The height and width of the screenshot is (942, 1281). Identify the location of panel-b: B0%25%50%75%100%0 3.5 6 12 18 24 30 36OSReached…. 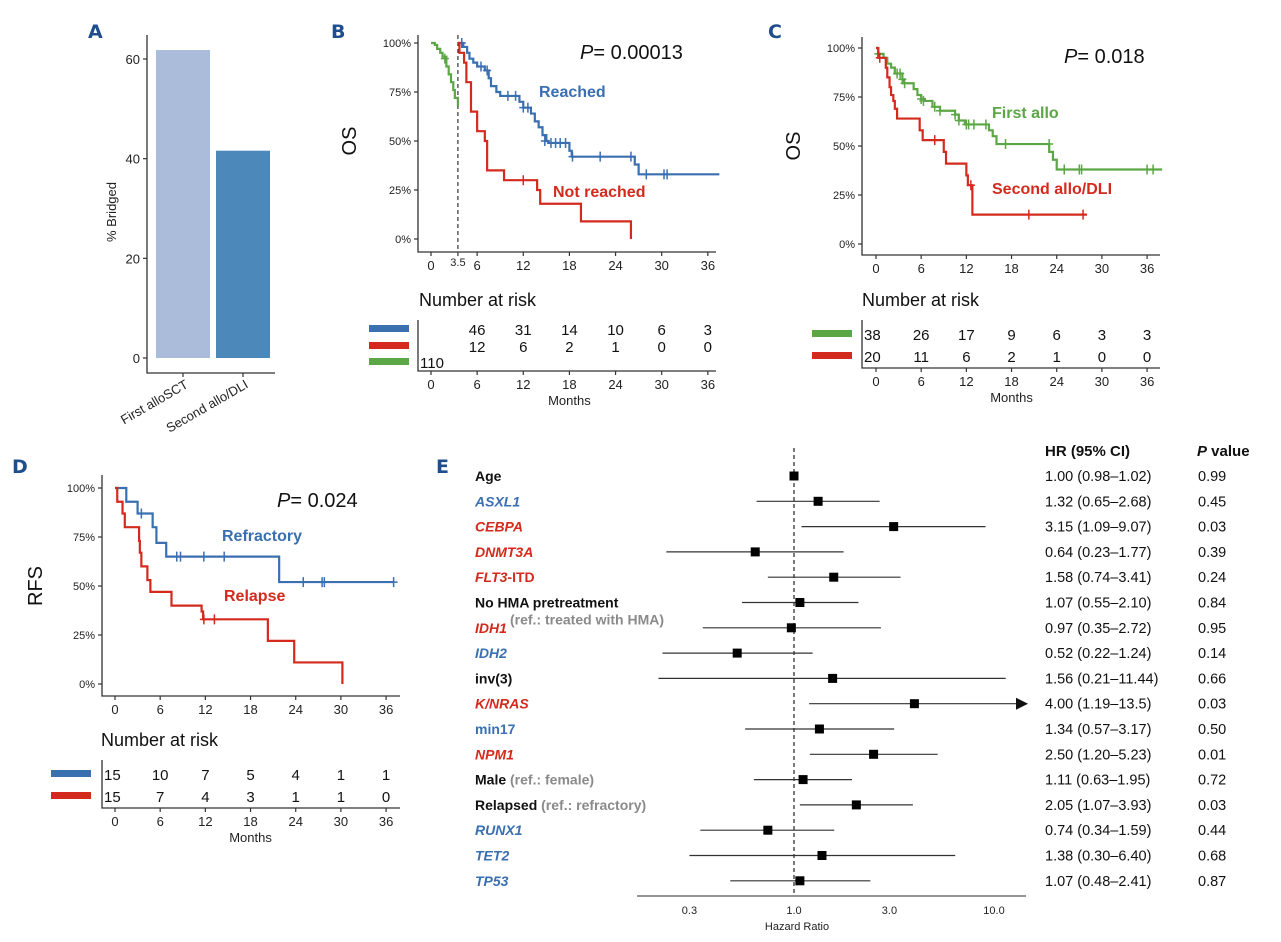
(525, 214).